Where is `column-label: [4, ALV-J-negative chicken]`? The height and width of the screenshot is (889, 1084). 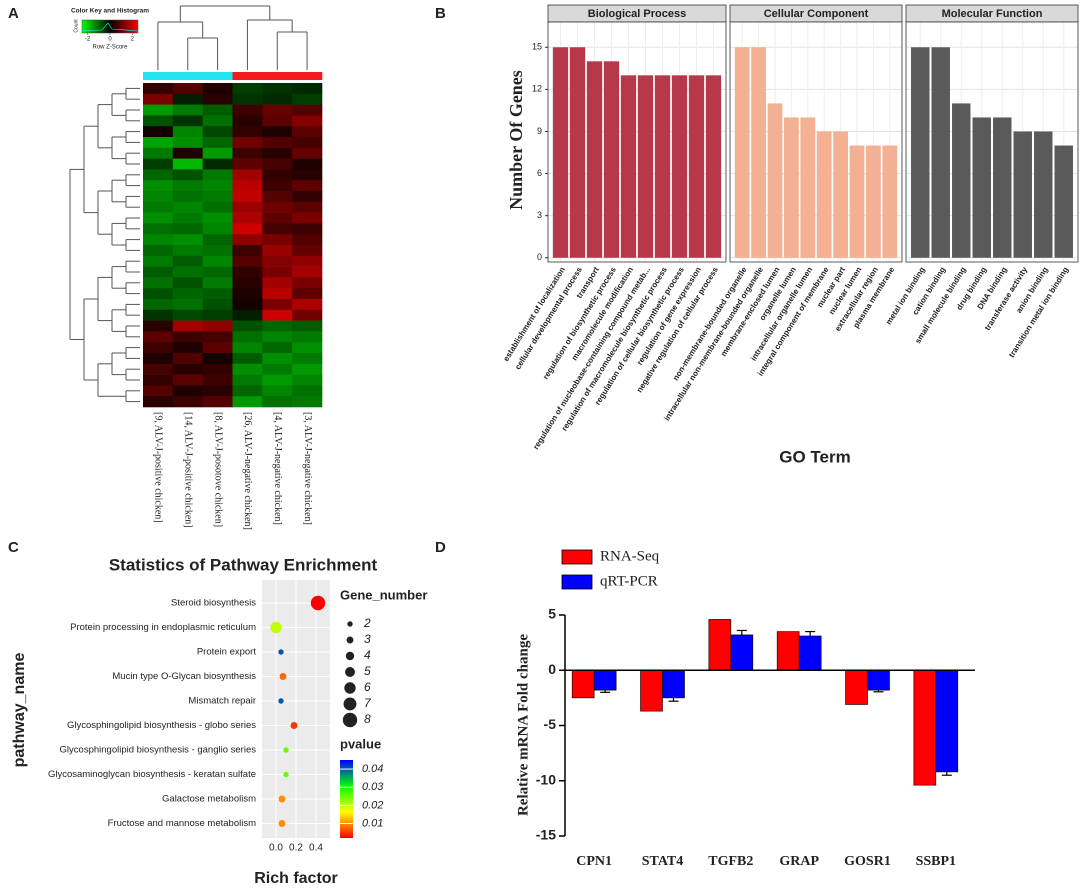 column-label: [4, ALV-J-negative chicken] is located at coordinates (277, 468).